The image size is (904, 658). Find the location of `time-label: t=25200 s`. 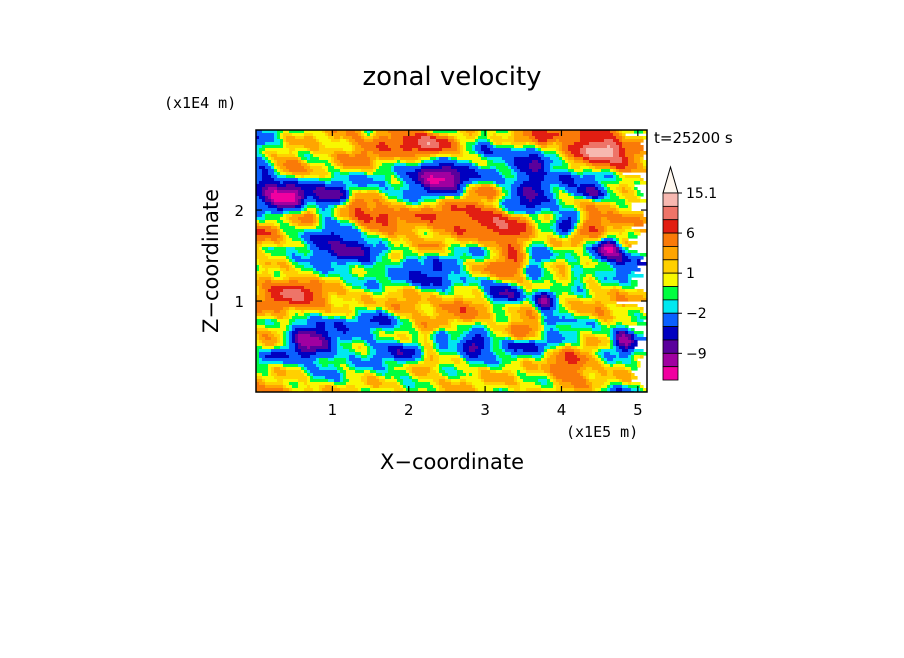

time-label: t=25200 s is located at coordinates (693, 138).